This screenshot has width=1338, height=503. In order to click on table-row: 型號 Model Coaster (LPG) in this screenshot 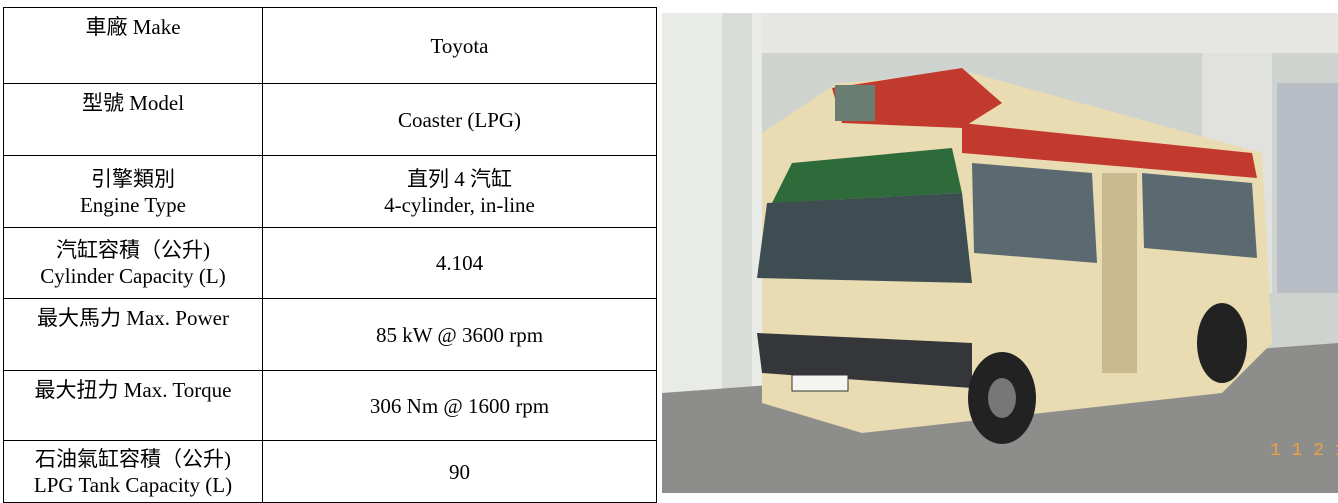, I will do `click(330, 119)`.